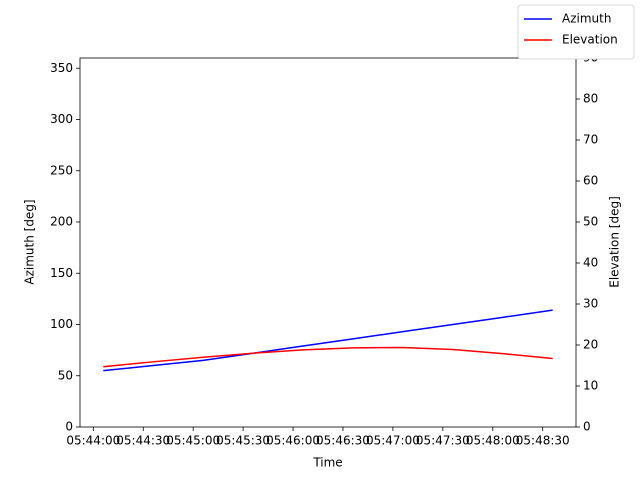 This screenshot has width=640, height=480. What do you see at coordinates (615, 242) in the screenshot?
I see `y2-axis-label: Elevation [deg]` at bounding box center [615, 242].